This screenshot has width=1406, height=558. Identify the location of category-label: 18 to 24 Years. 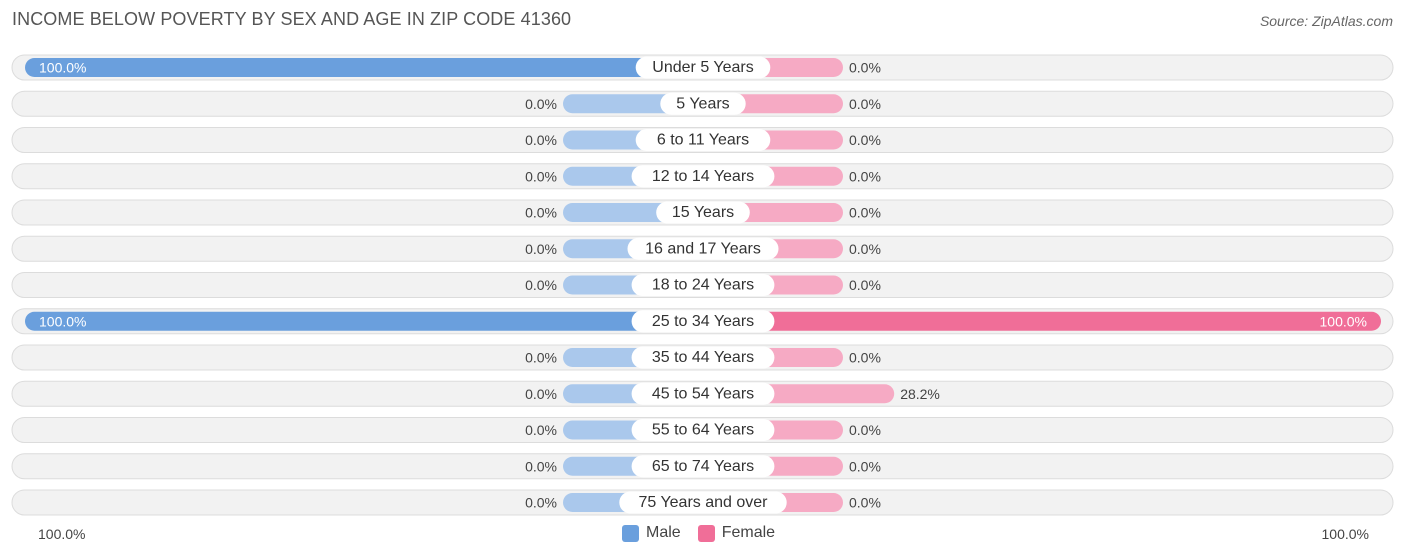
(703, 285).